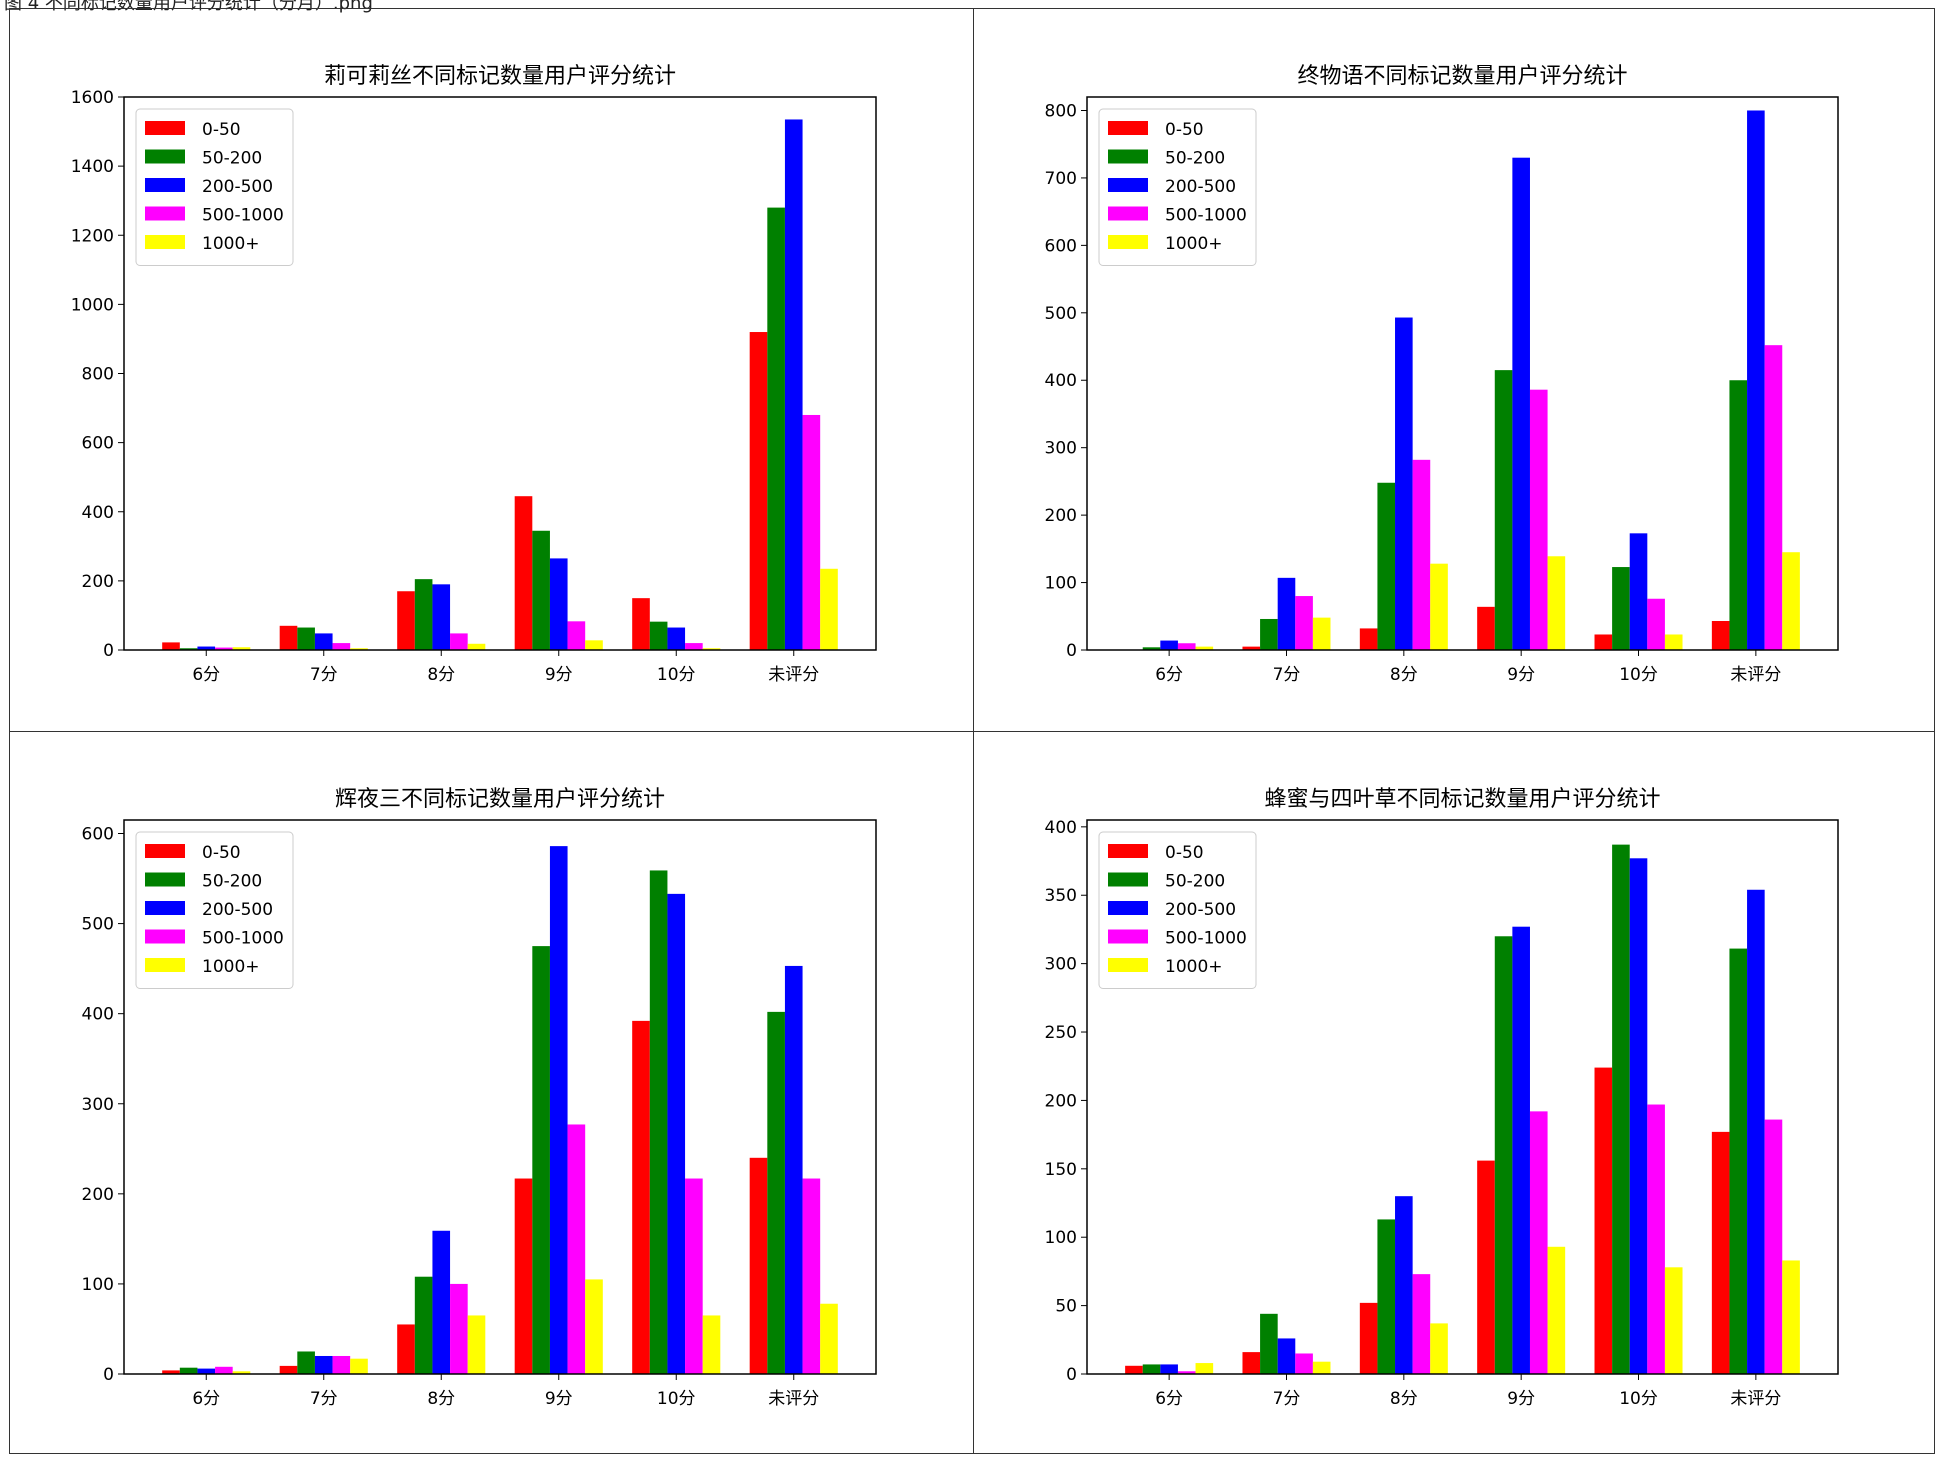  Describe the element at coordinates (811, 532) in the screenshot. I see `bar-500-1000-未评分` at that location.